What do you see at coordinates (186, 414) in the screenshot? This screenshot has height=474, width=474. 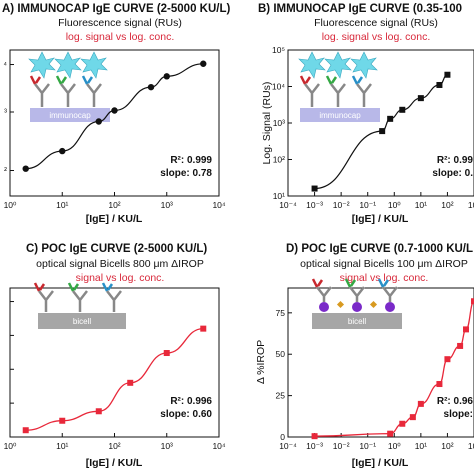 I see `panel-c-slope: slope: 0.60` at bounding box center [186, 414].